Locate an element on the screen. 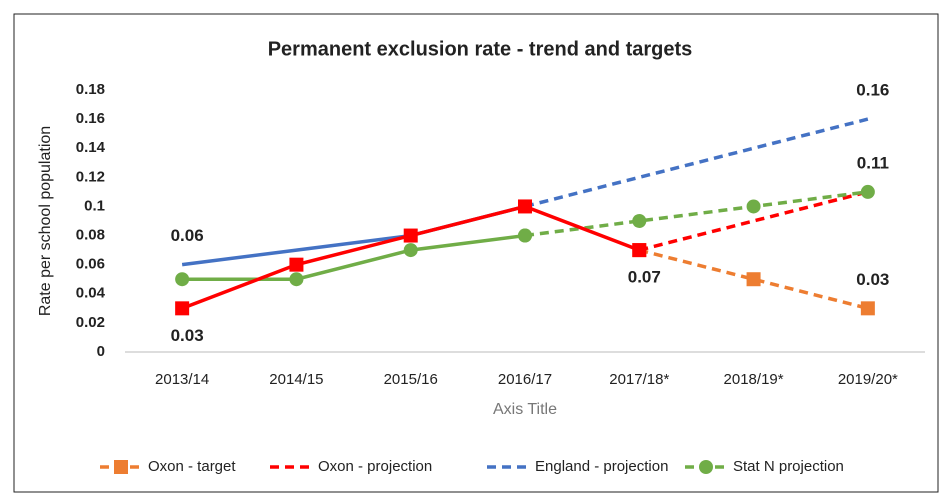 The height and width of the screenshot is (493, 939). x-tick-label: 2017/18* is located at coordinates (639, 379).